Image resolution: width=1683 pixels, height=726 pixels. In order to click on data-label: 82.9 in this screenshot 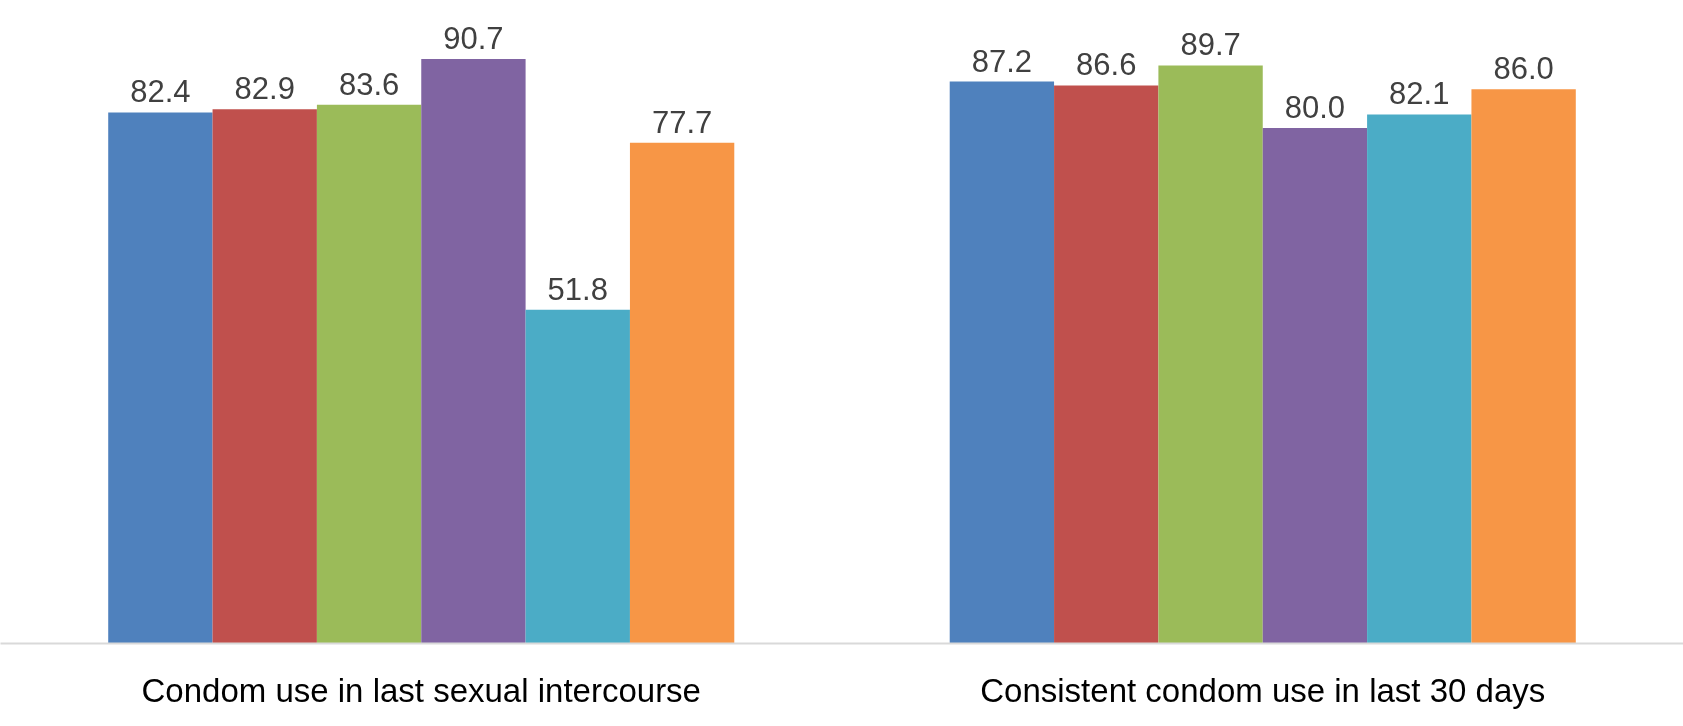, I will do `click(264, 89)`.